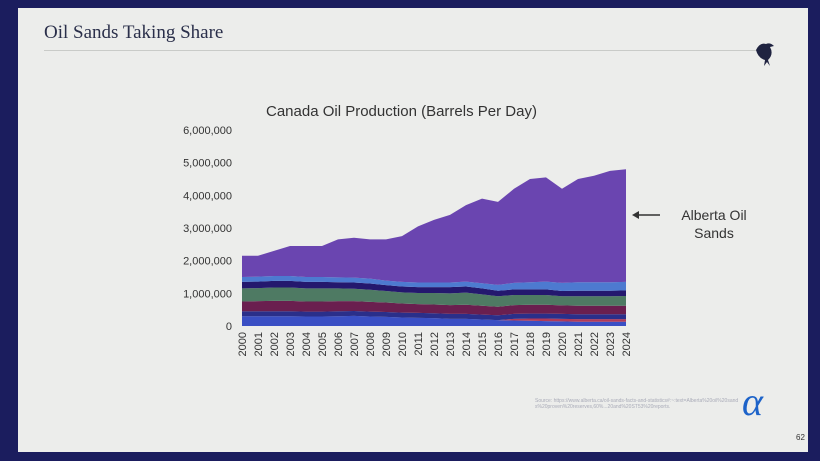  Describe the element at coordinates (243, 344) in the screenshot. I see `x-tick-label: 2000` at that location.